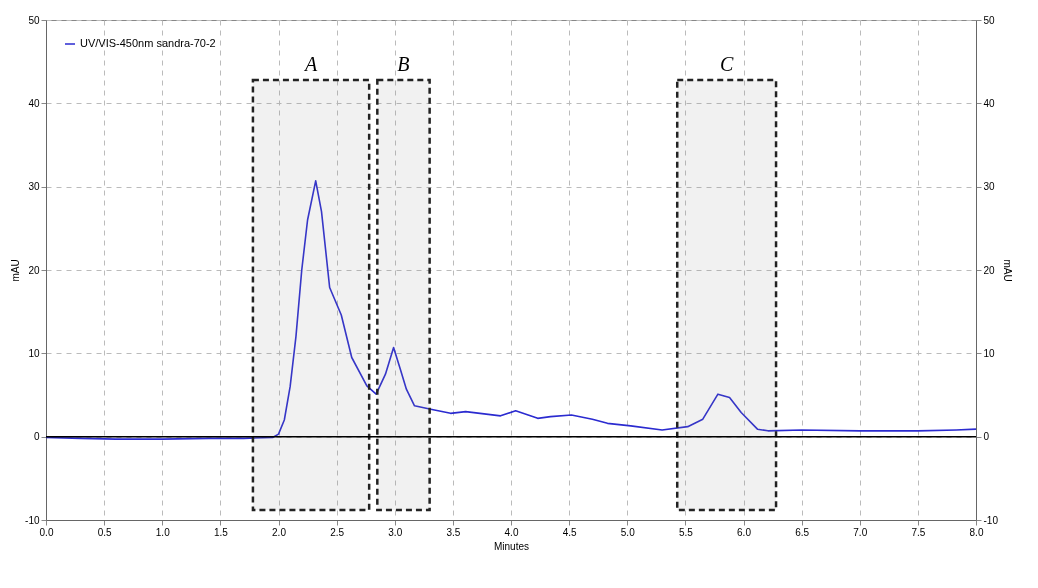 The image size is (1038, 588). Describe the element at coordinates (34, 187) in the screenshot. I see `y-tick-label: 30` at that location.